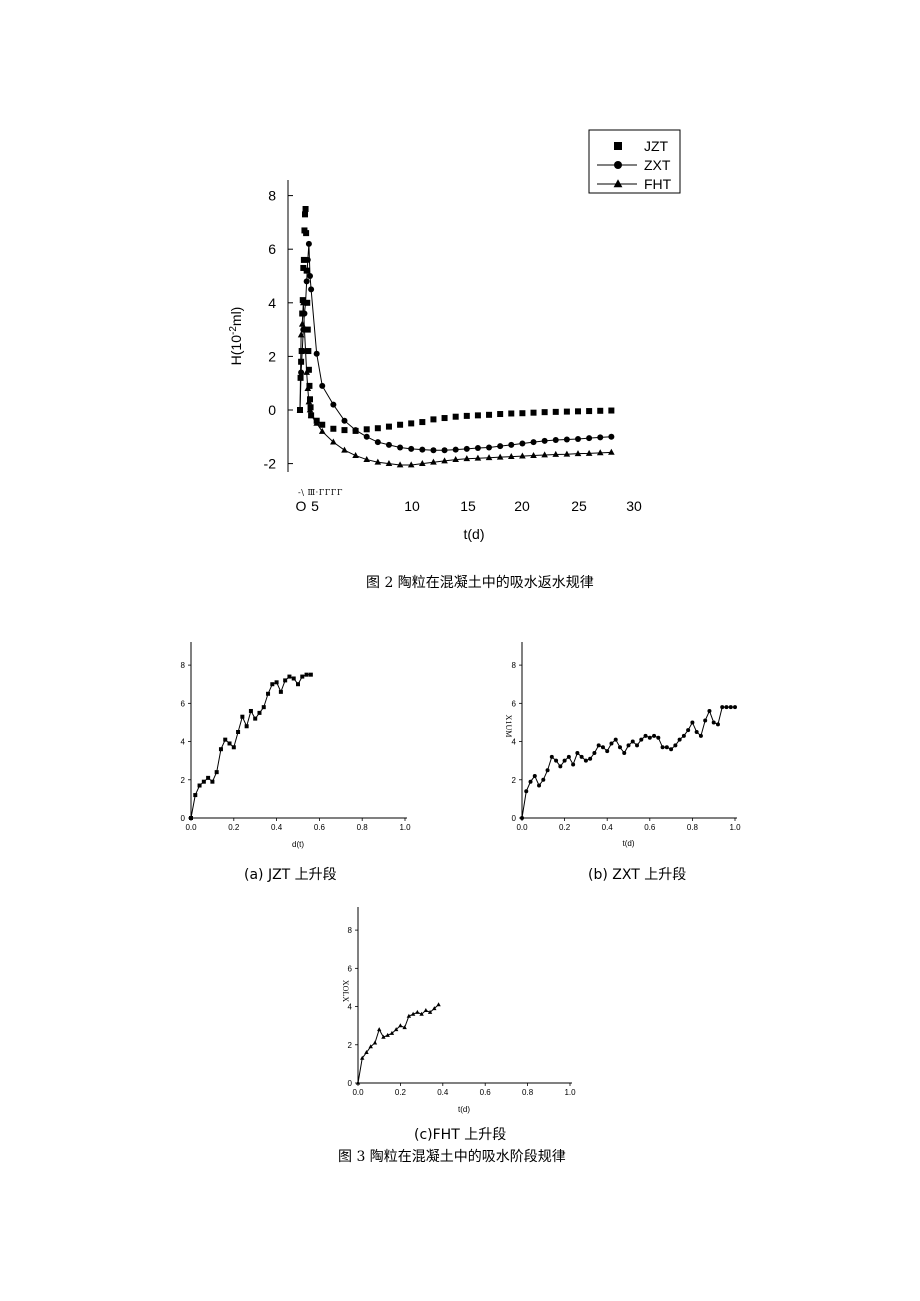 This screenshot has width=920, height=1301. Describe the element at coordinates (618, 165) in the screenshot. I see `legend-marker-zxt` at that location.